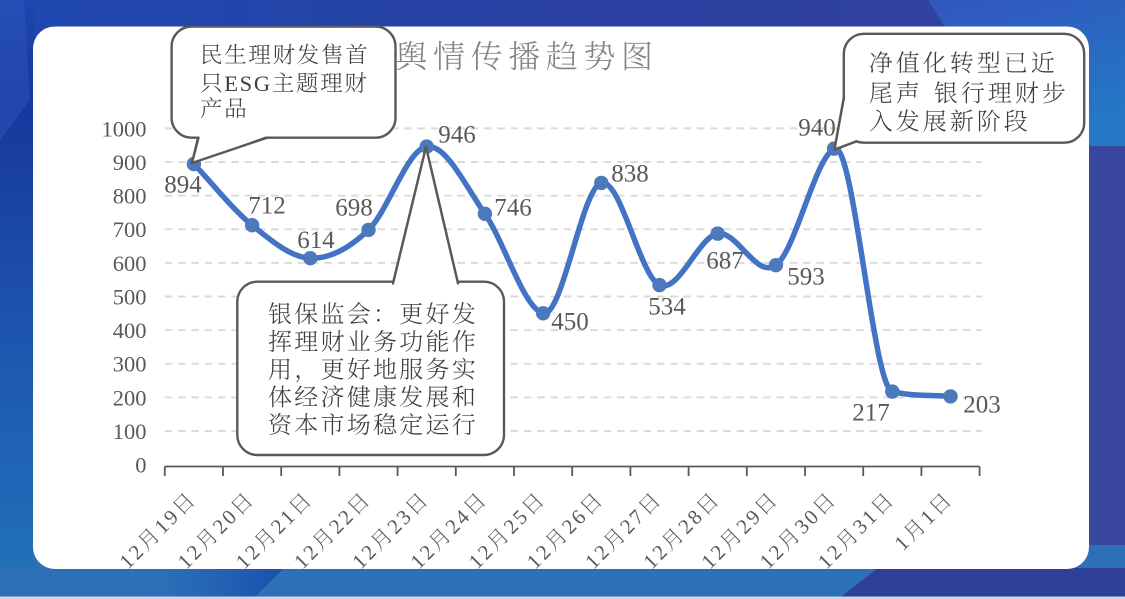  What do you see at coordinates (248, 83) in the screenshot?
I see `svg-text: ESG` at bounding box center [248, 83].